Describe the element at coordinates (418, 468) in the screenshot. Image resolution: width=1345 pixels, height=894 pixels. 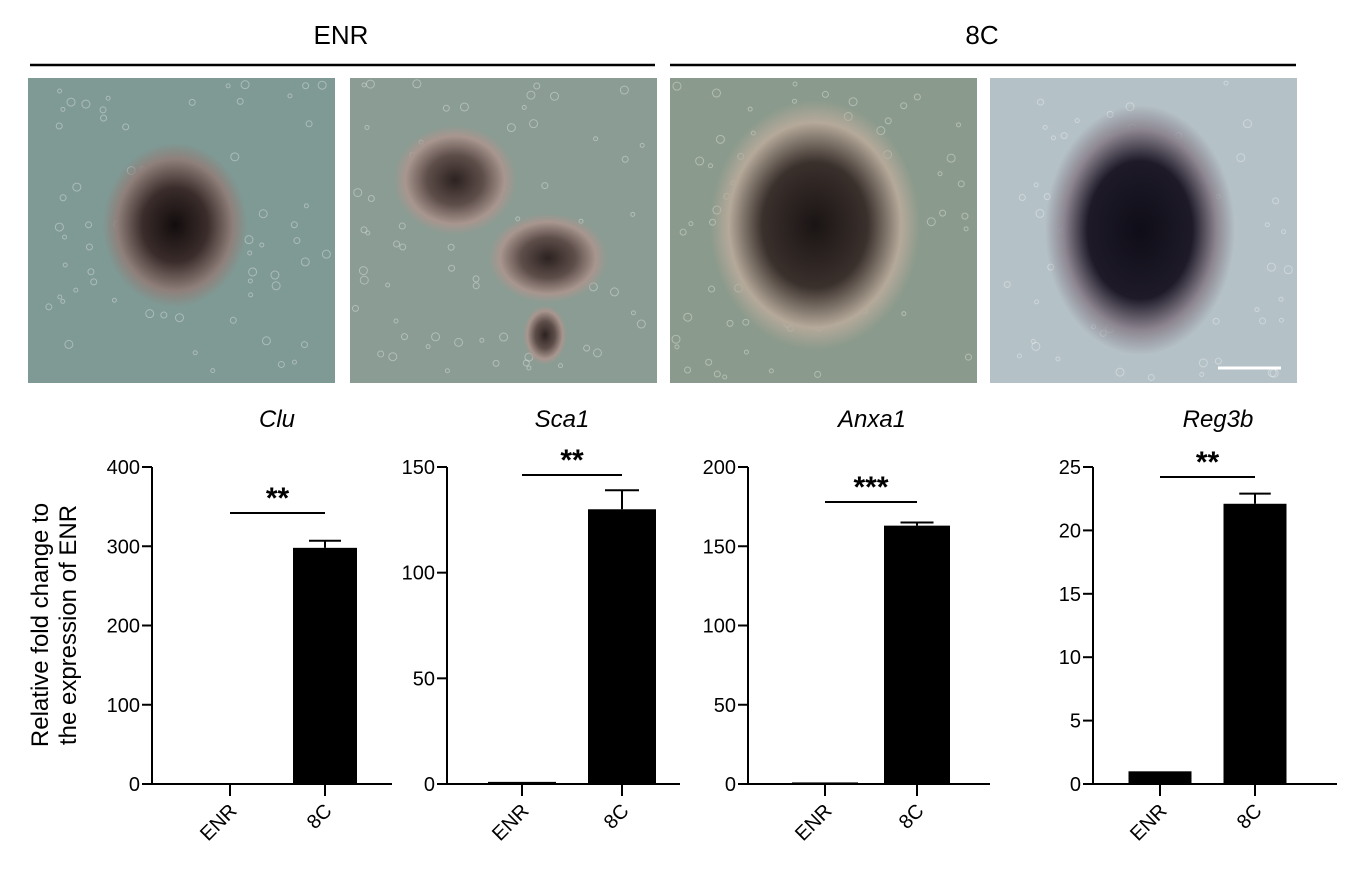
I see `y-tick-label: 150` at that location.